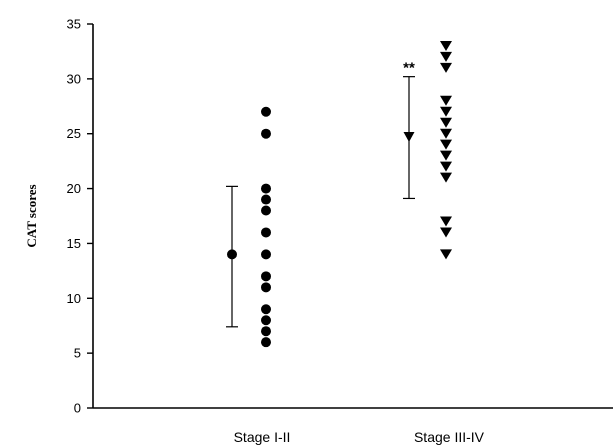  Describe the element at coordinates (80, 216) in the screenshot. I see `y-axis-ticks: 0 5 10 15 20 25 30 35` at that location.